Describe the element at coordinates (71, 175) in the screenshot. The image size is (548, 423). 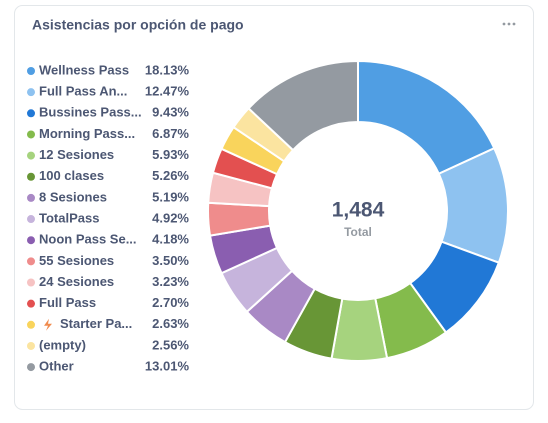
I see `legend-label: 100 clases` at that location.